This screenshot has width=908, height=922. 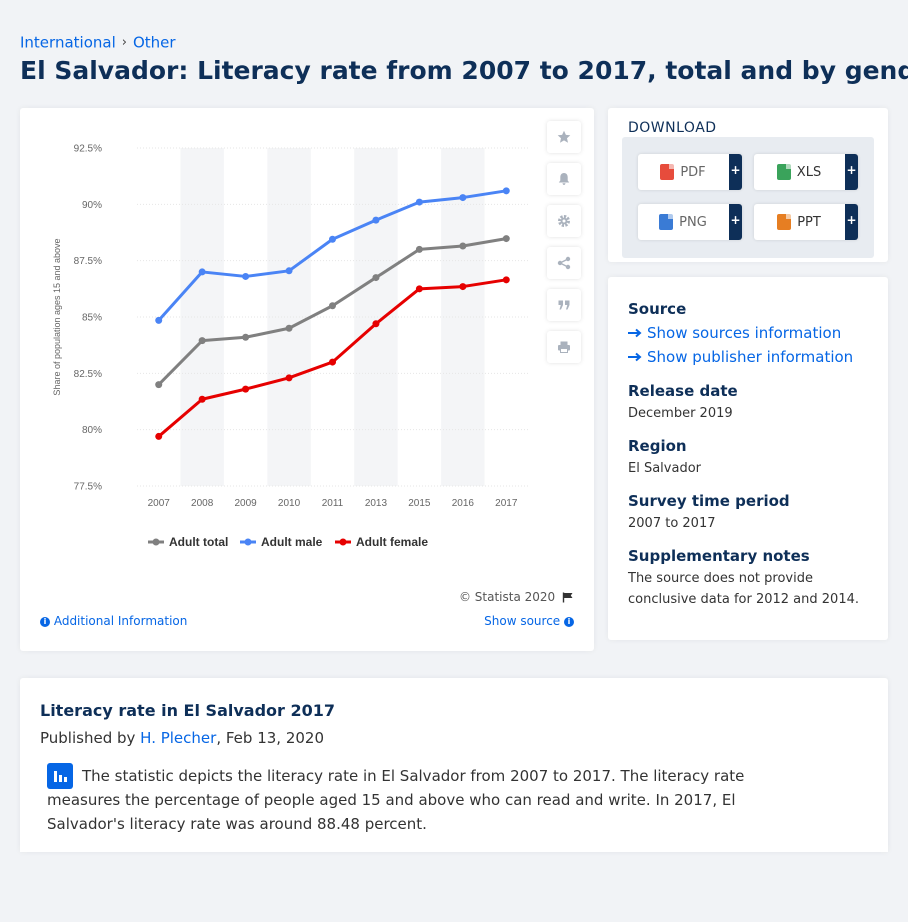 What do you see at coordinates (463, 503) in the screenshot?
I see `x-tick-label: 2016` at bounding box center [463, 503].